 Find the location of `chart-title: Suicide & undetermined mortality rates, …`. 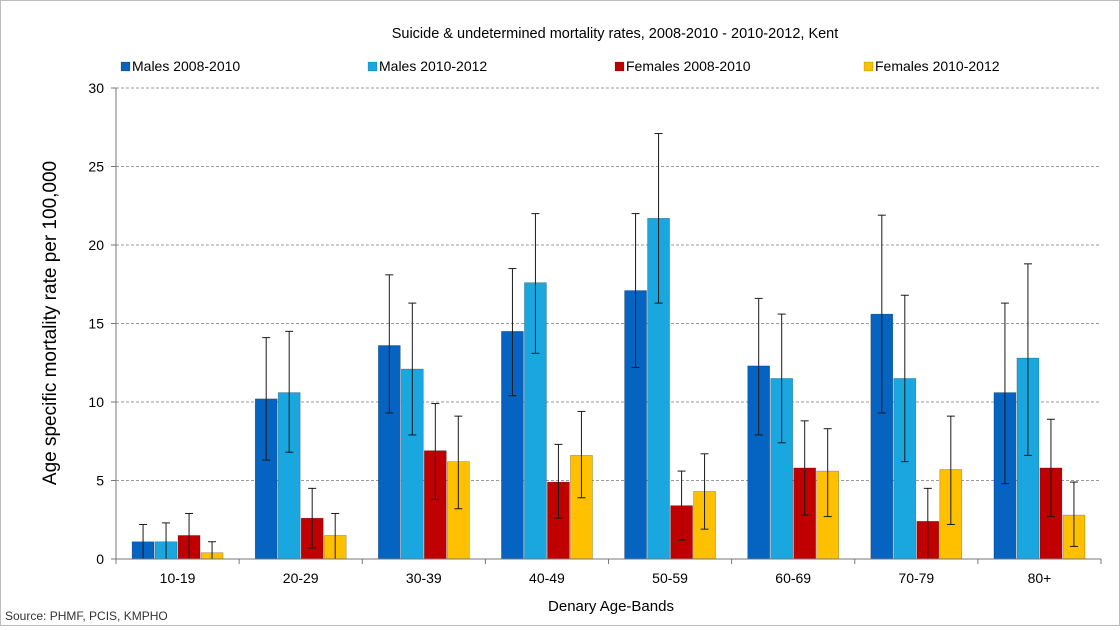

chart-title: Suicide & undetermined mortality rates, … is located at coordinates (615, 34).